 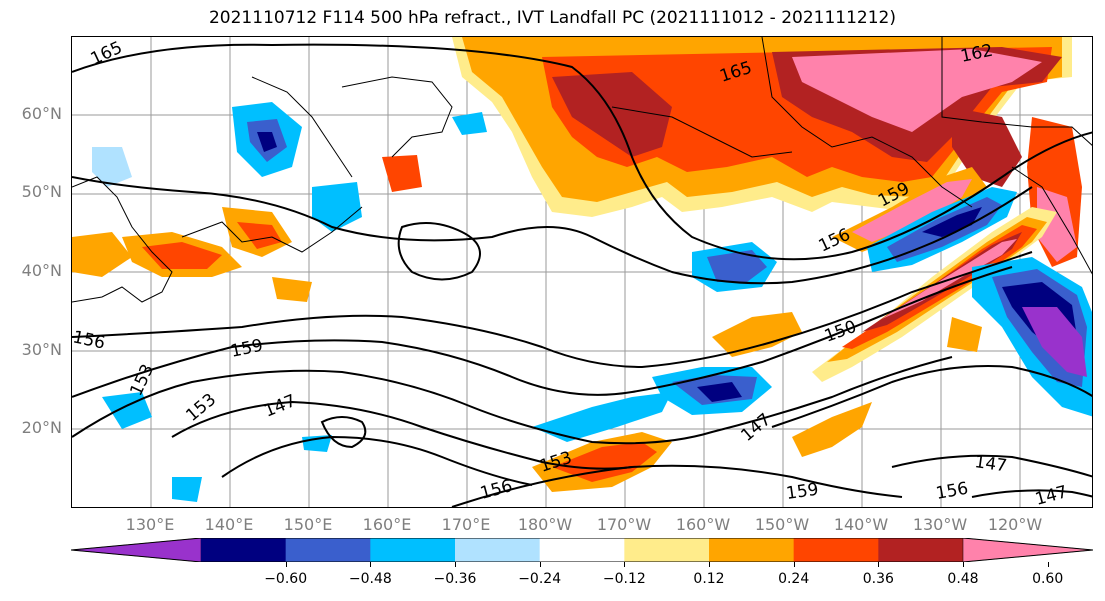 I want to click on lat-label: 30°N, so click(x=41, y=349).